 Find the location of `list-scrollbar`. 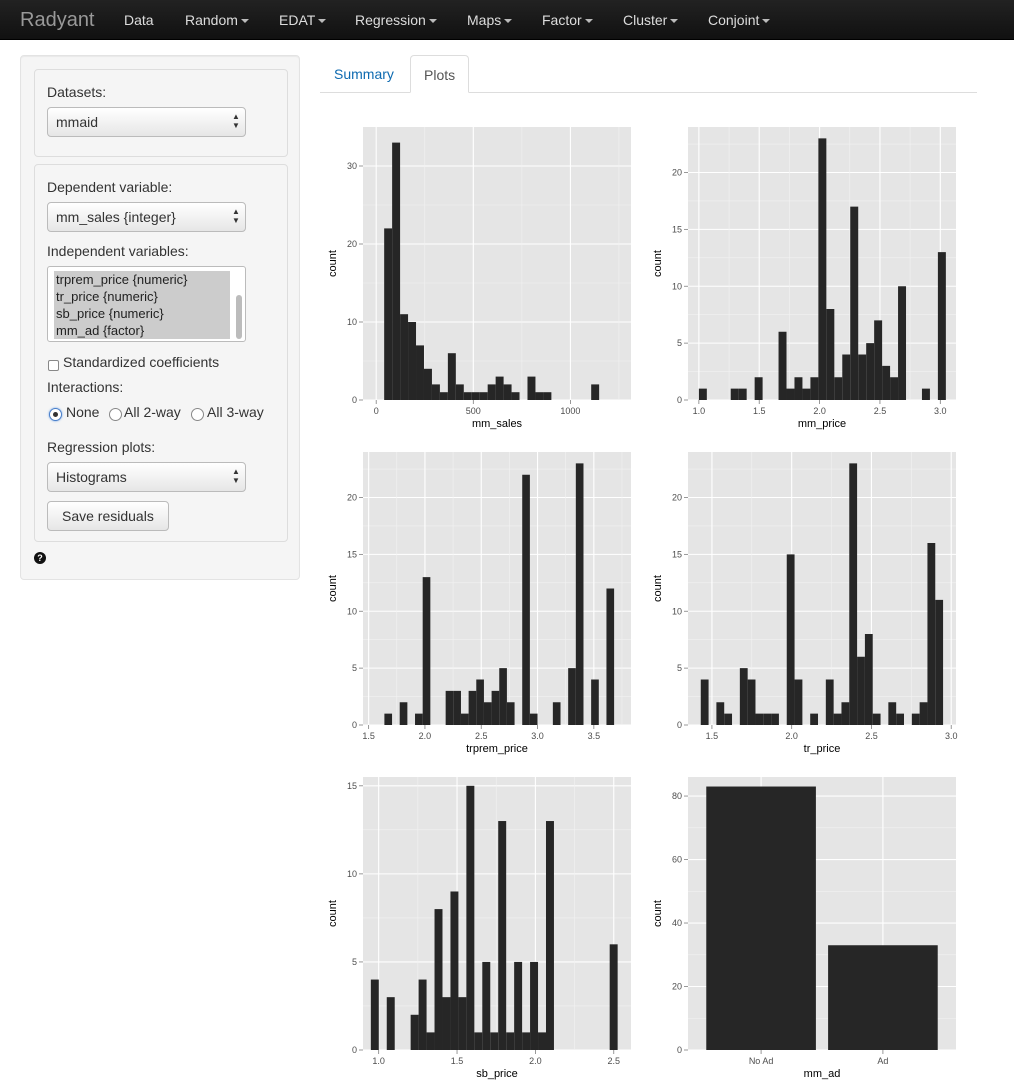

list-scrollbar is located at coordinates (239, 317).